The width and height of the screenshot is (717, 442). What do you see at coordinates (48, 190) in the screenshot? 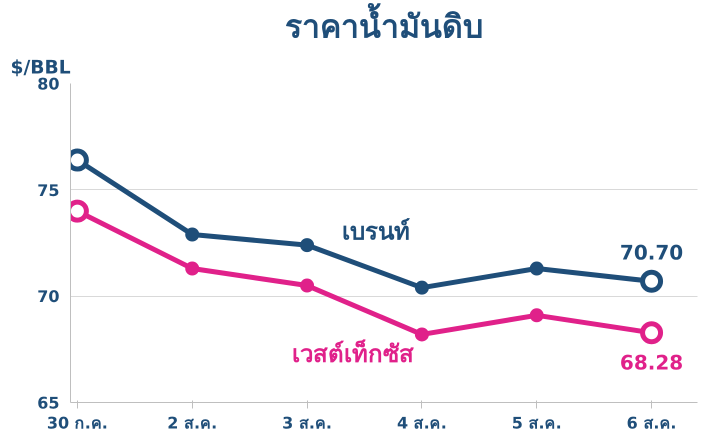
I see `y-tick-label: 75` at bounding box center [48, 190].